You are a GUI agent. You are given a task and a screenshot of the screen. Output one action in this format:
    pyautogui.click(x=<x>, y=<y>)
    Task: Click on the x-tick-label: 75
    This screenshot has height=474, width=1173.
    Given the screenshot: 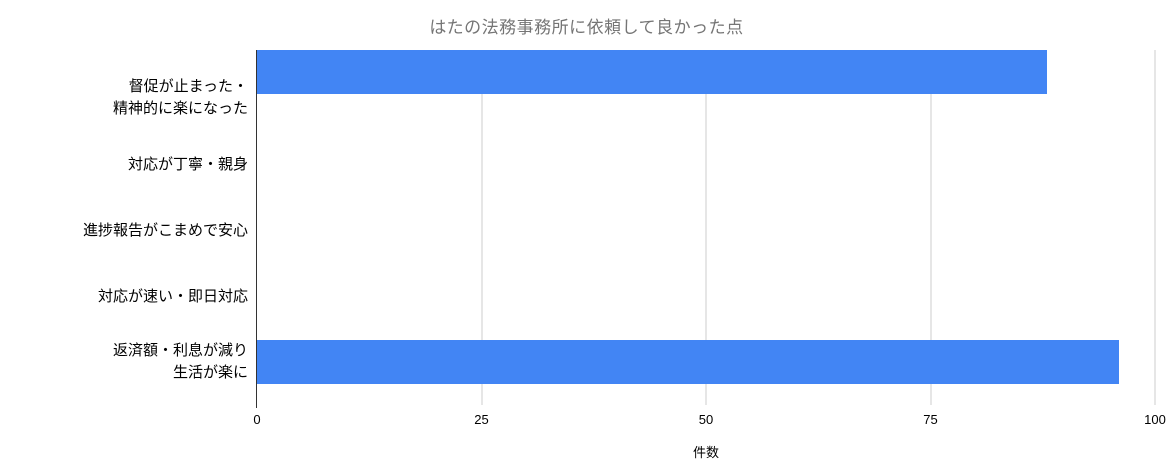 What is the action you would take?
    pyautogui.click(x=930, y=419)
    